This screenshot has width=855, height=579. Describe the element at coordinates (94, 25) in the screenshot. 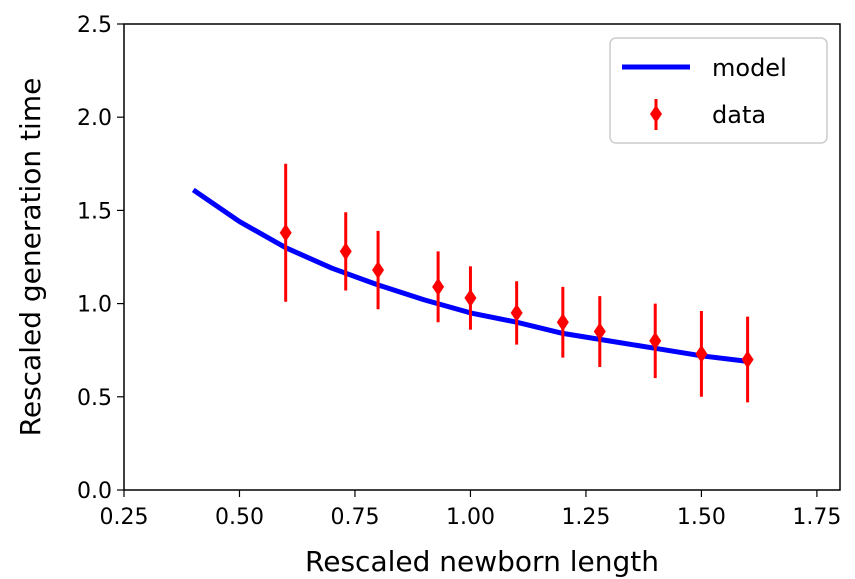

I see `y-tick-label: 2.5` at that location.